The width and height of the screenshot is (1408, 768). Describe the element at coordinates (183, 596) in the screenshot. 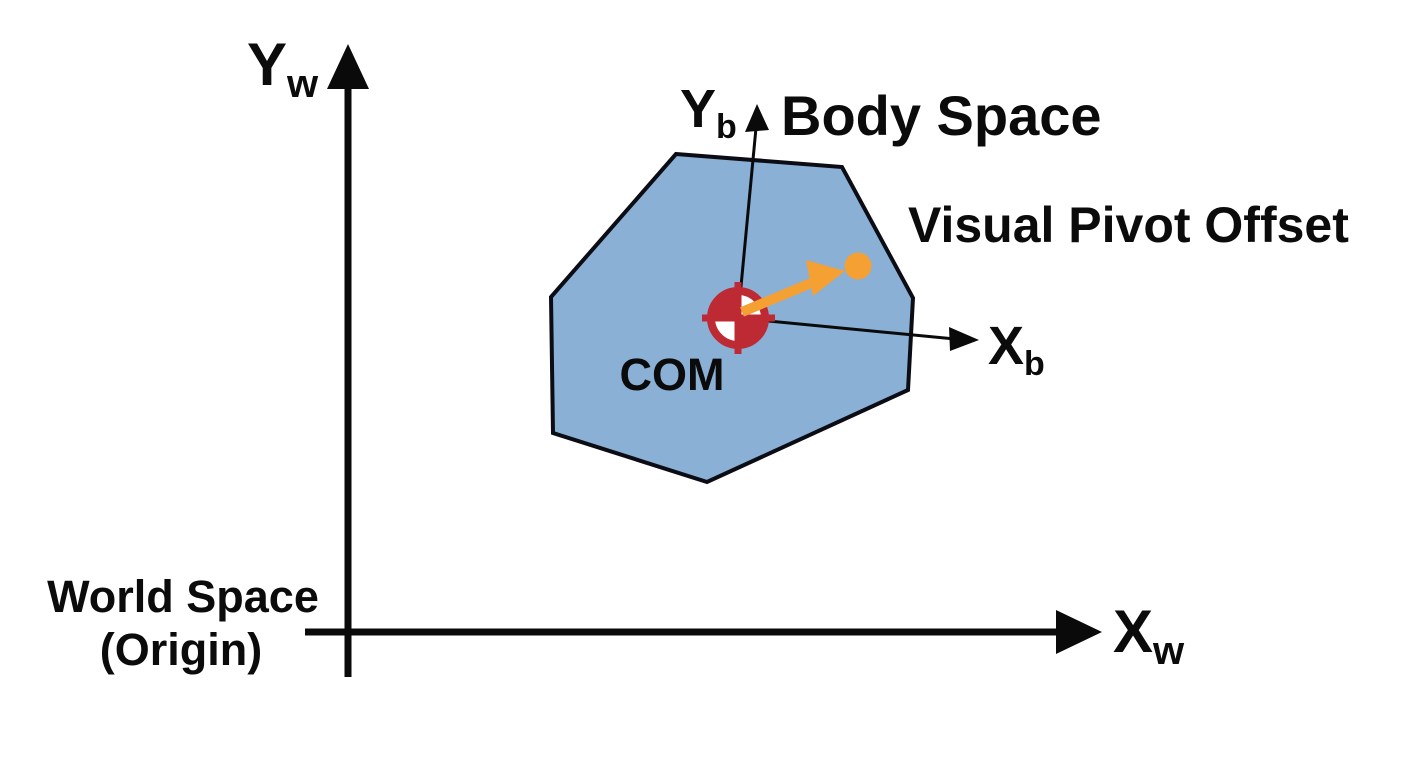

I see `world-space-label-line1: World Space` at that location.